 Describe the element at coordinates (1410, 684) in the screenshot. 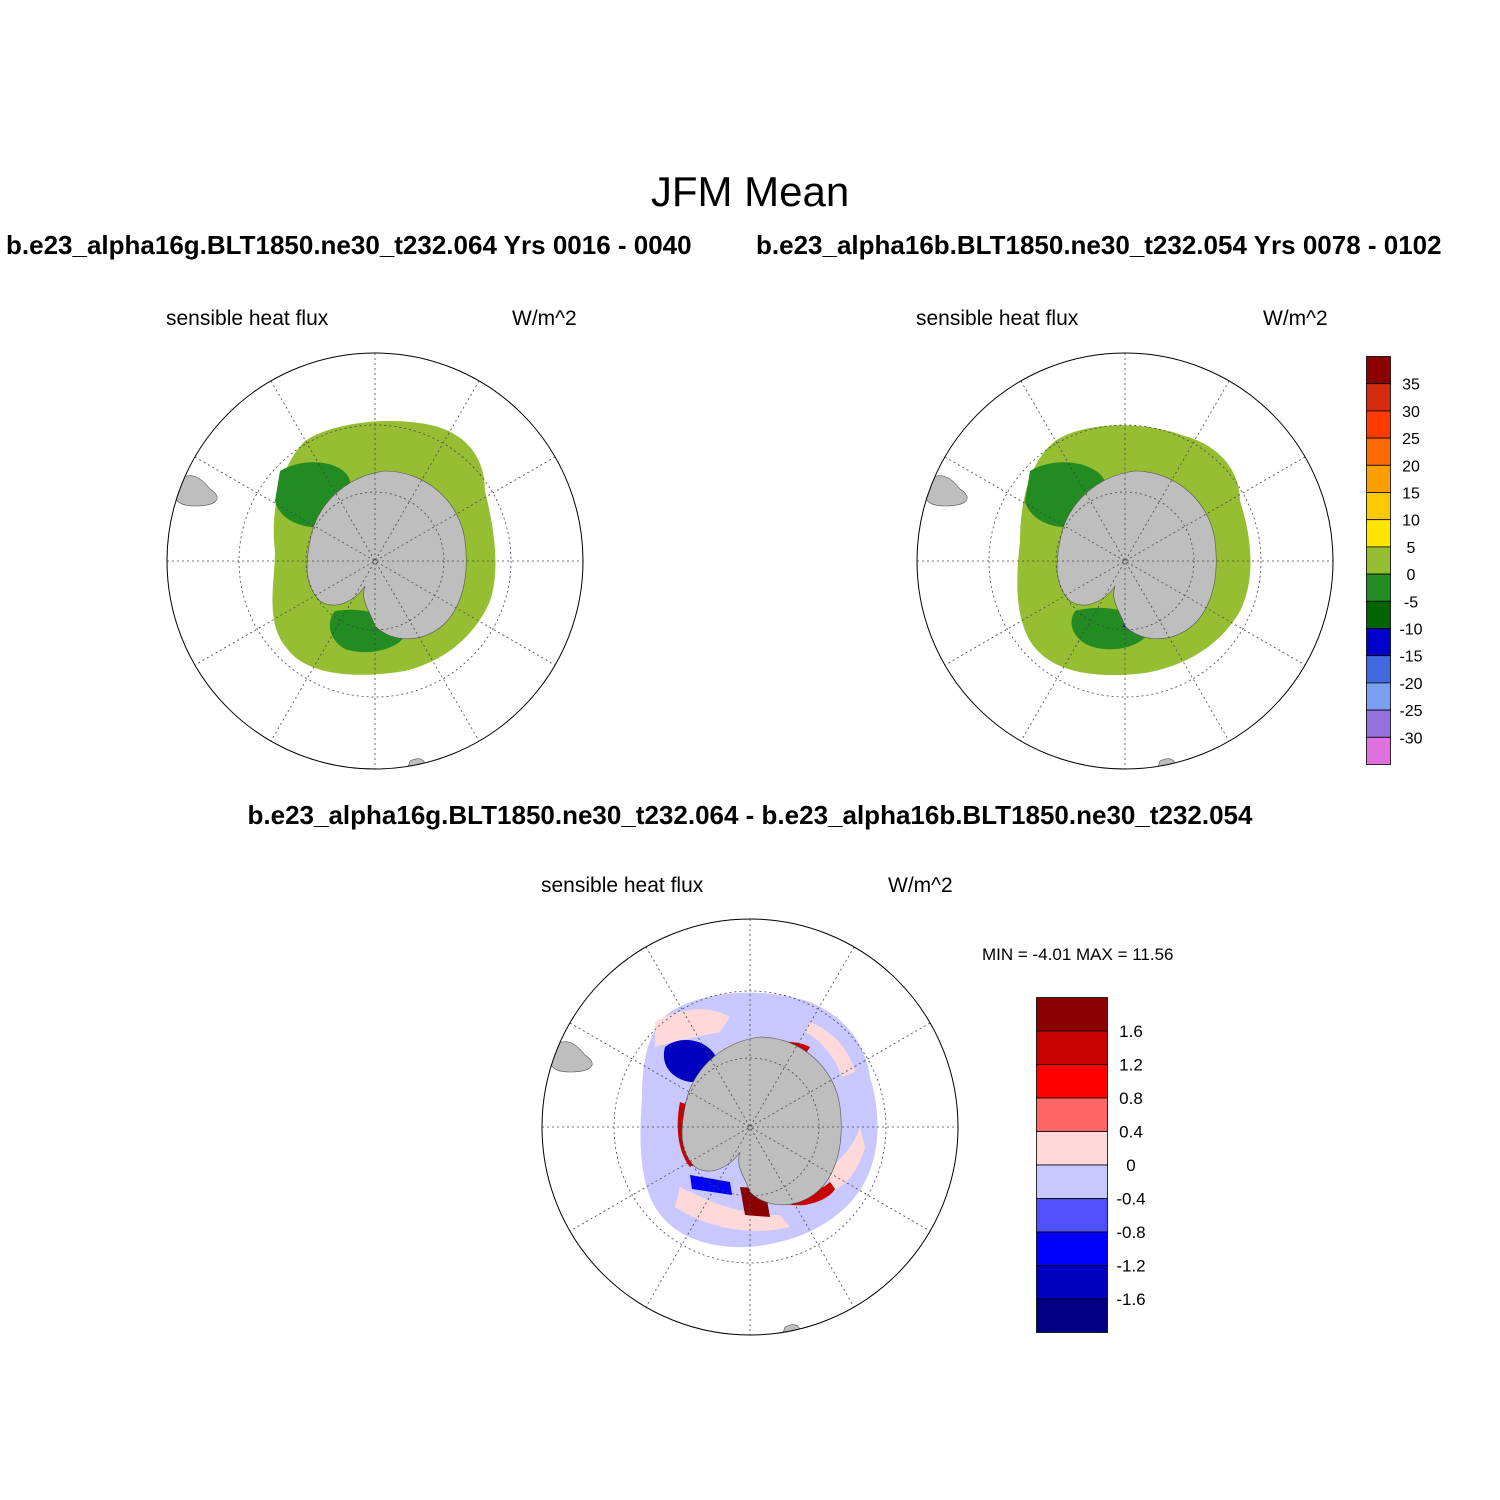

I see `main-colorbar-tick-label: -20` at that location.